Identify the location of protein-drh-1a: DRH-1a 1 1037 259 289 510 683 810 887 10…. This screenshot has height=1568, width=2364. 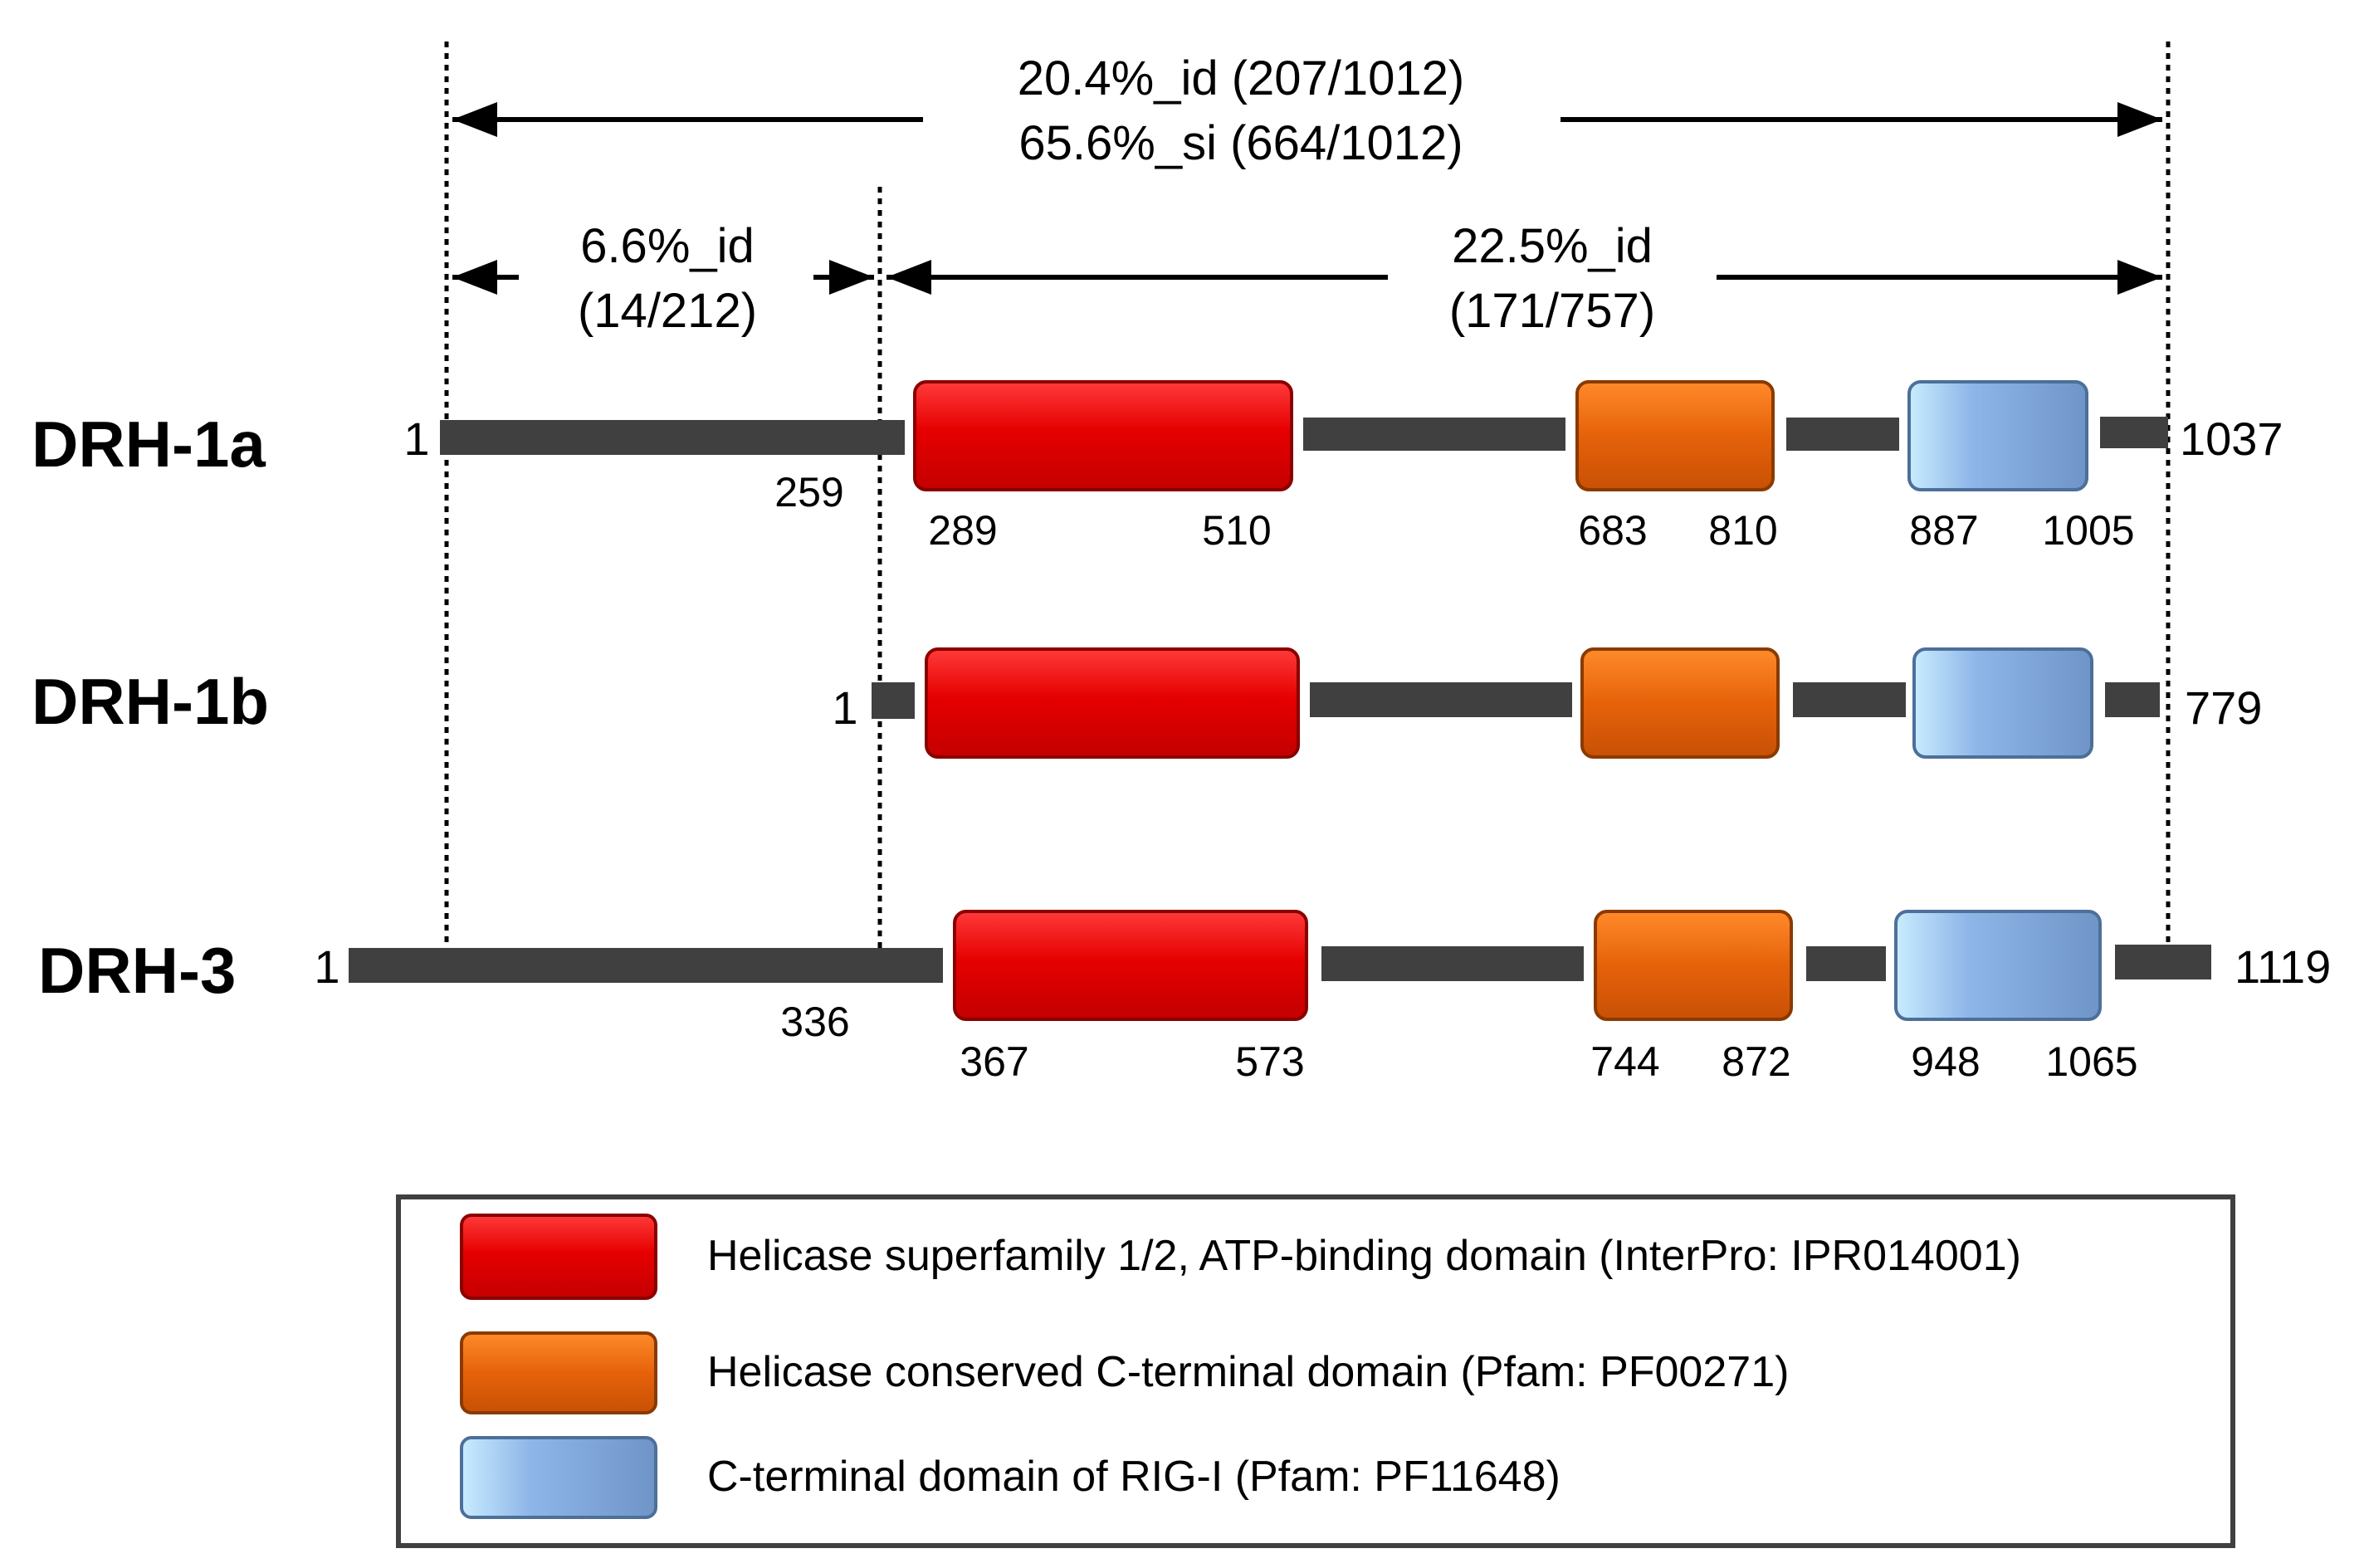
(1157, 467).